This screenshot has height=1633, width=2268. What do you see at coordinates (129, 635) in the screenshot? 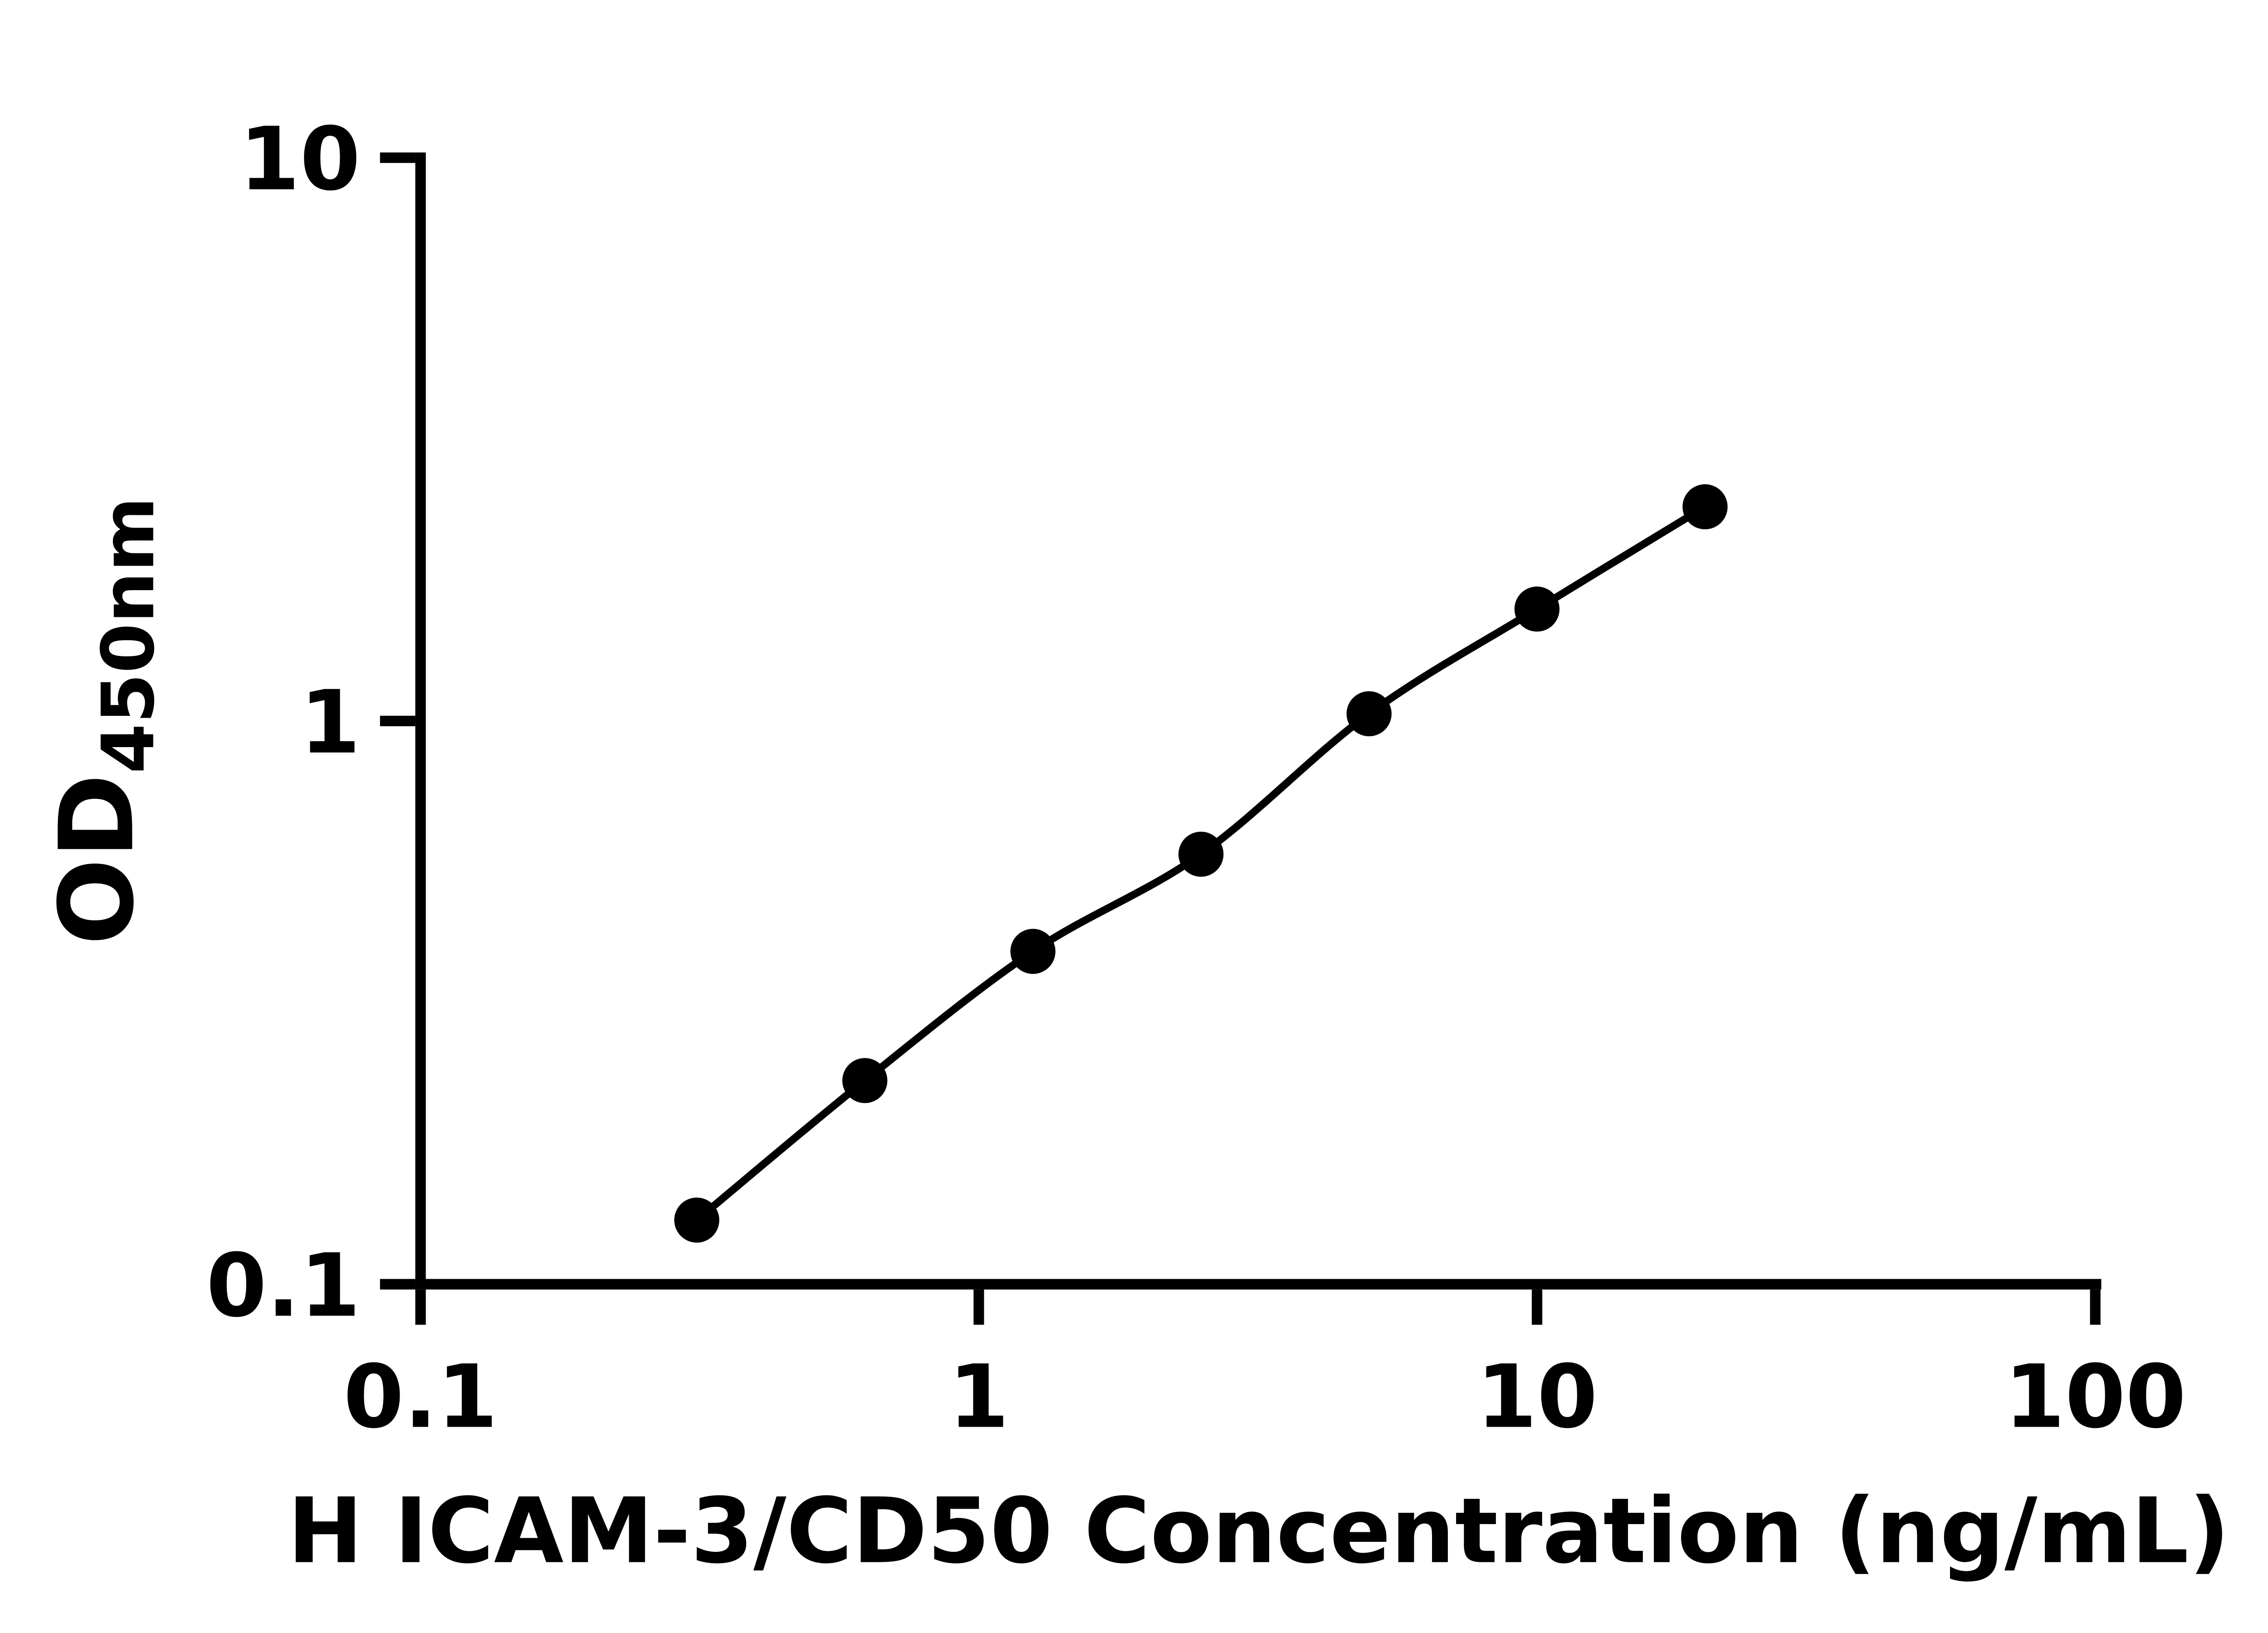
I see `y-axis-label-subscript: 450nm` at bounding box center [129, 635].